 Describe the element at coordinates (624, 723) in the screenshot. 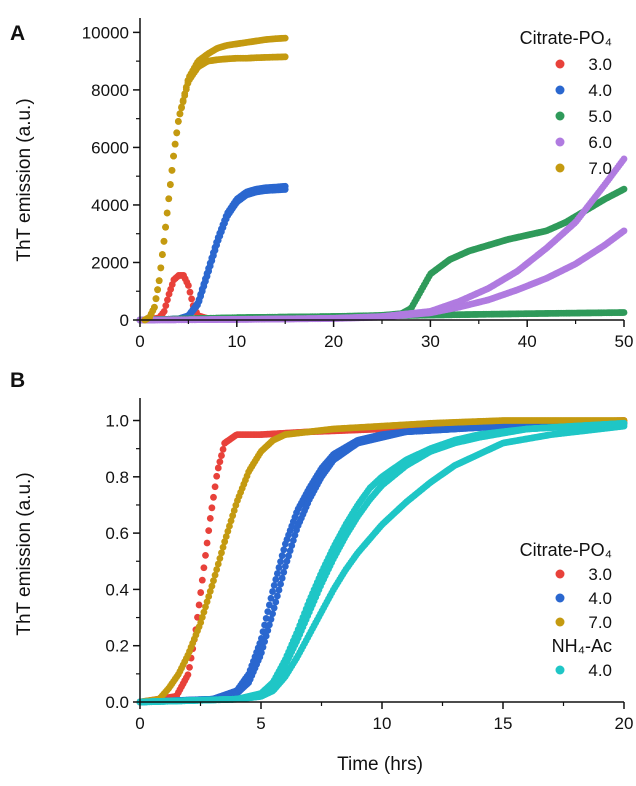

I see `panel-b-x-tick-label: 20` at that location.